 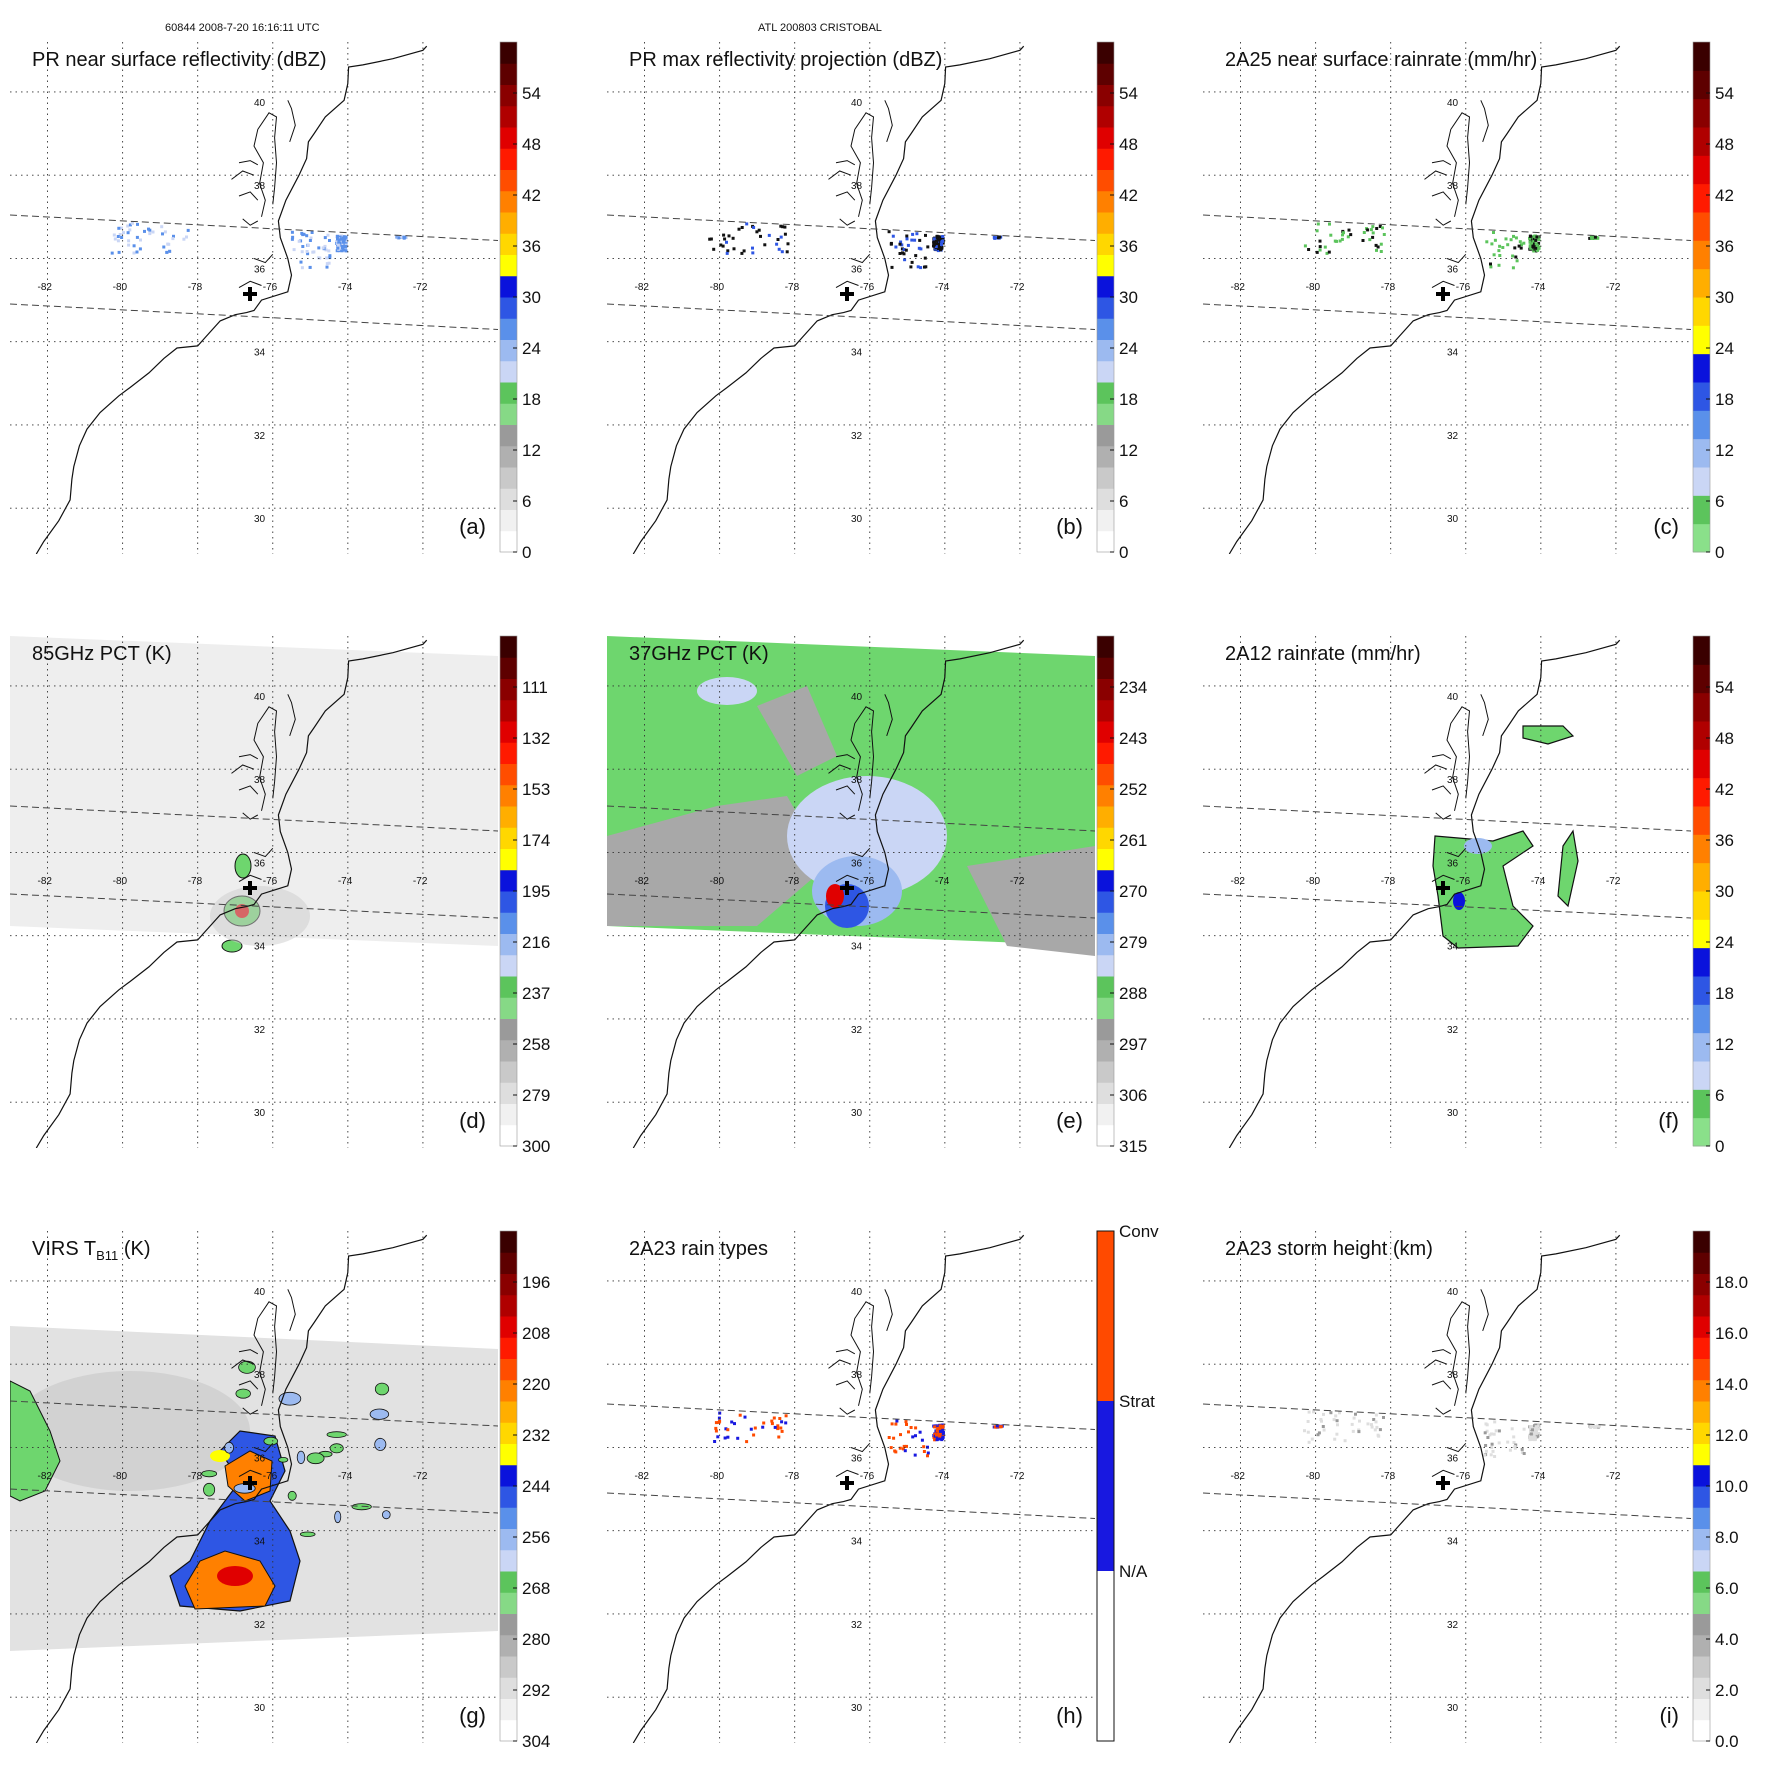 What do you see at coordinates (536, 1537) in the screenshot?
I see `colorbar-tick: 256` at bounding box center [536, 1537].